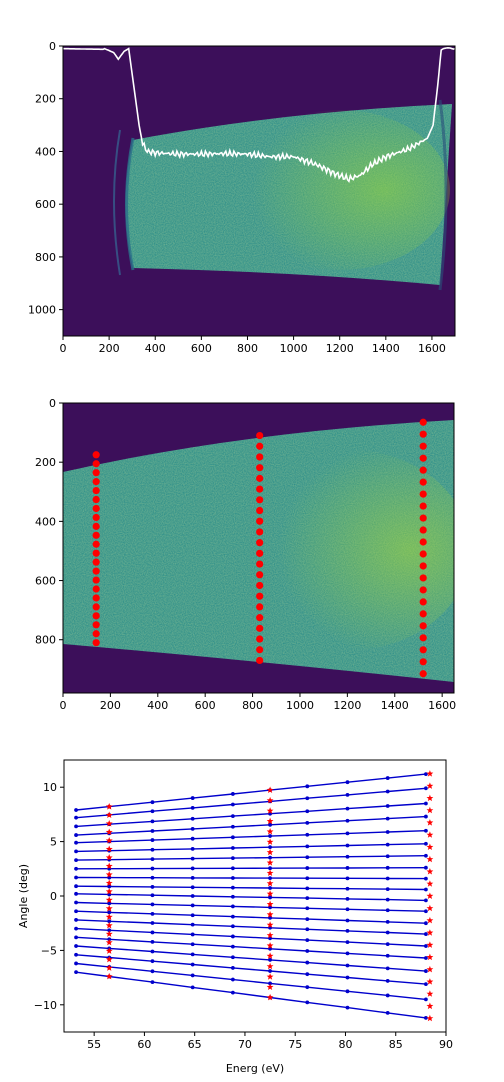 The image size is (504, 1082). What do you see at coordinates (201, 348) in the screenshot?
I see `x-tick-label: 600` at bounding box center [201, 348].